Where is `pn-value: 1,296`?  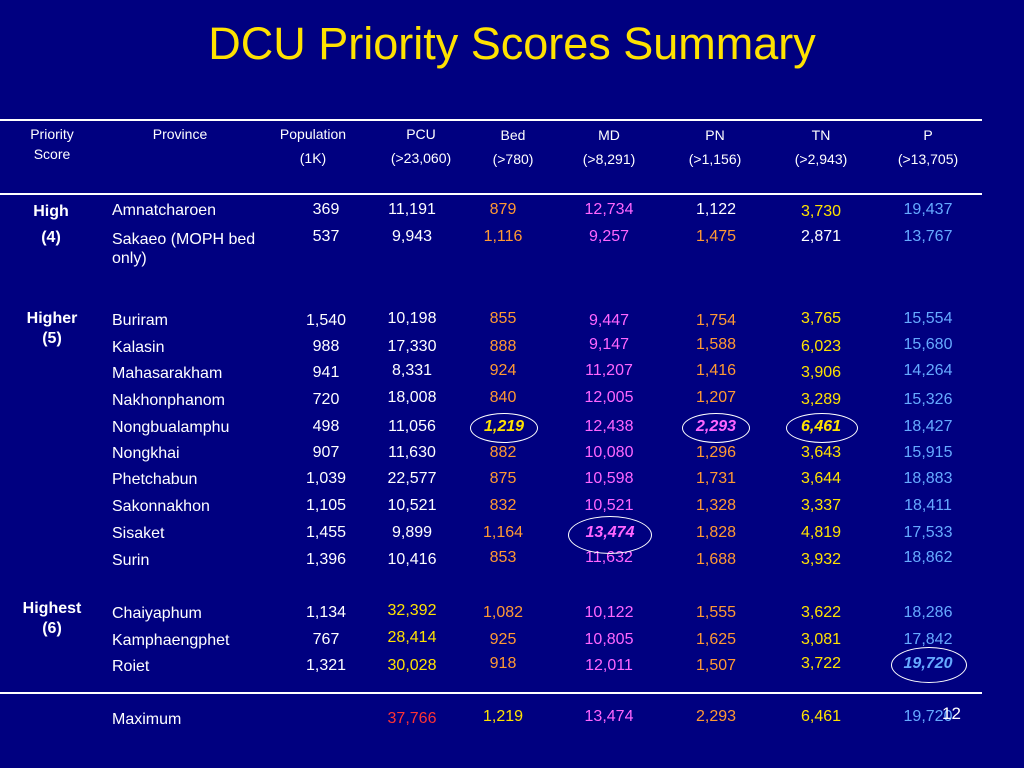
pn-value: 1,296 is located at coordinates (716, 452).